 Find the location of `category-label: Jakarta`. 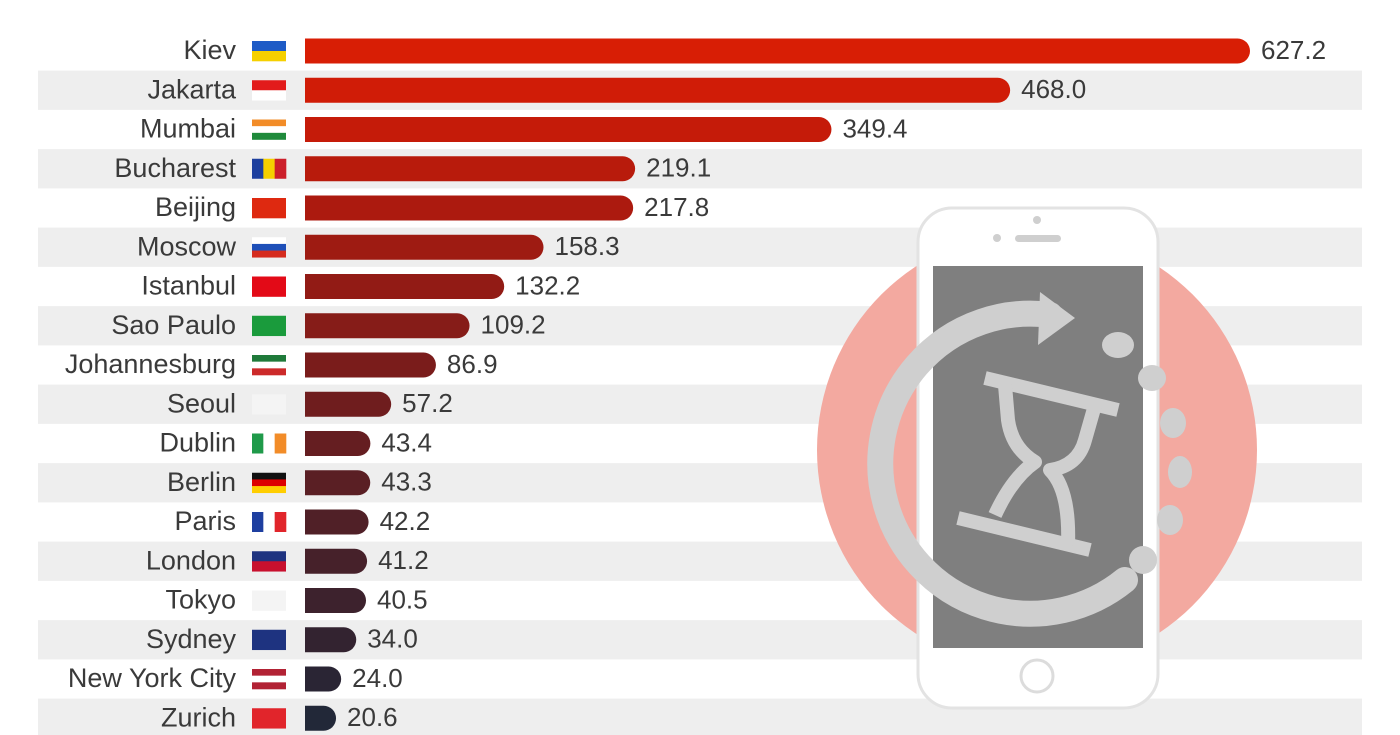

category-label: Jakarta is located at coordinates (192, 89).